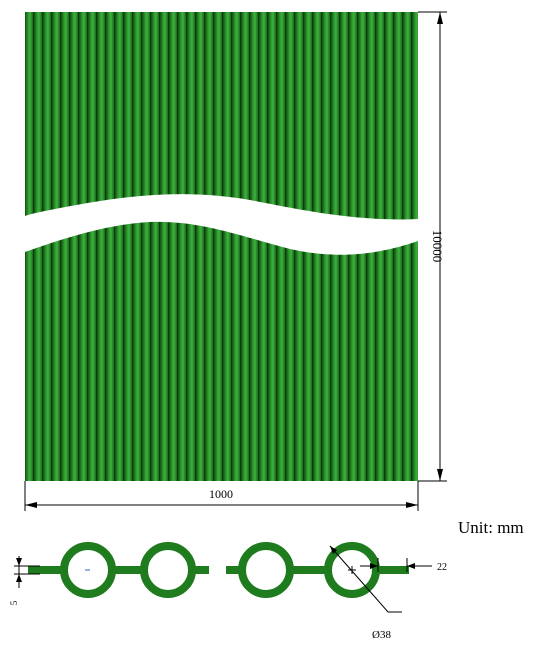 This screenshot has width=543, height=648. I want to click on pitch-dimension, so click(396, 565).